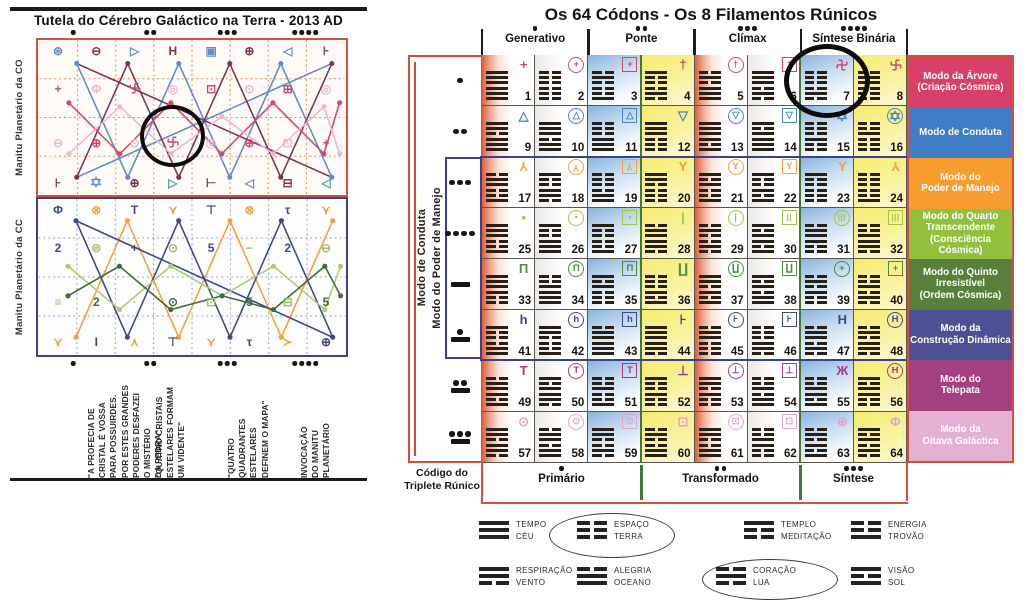 The image size is (1024, 606). What do you see at coordinates (173, 51) in the screenshot?
I see `left-symbol: H` at bounding box center [173, 51].